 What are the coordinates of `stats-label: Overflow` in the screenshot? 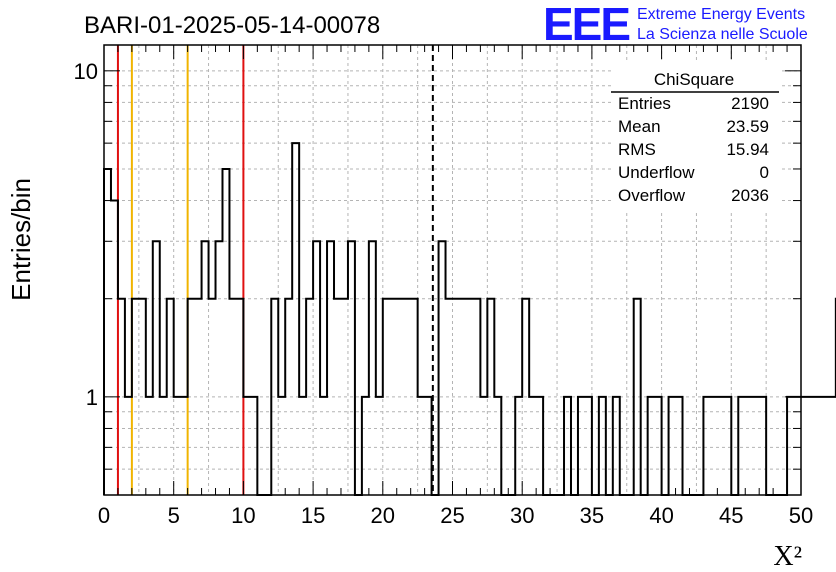 It's located at (652, 195).